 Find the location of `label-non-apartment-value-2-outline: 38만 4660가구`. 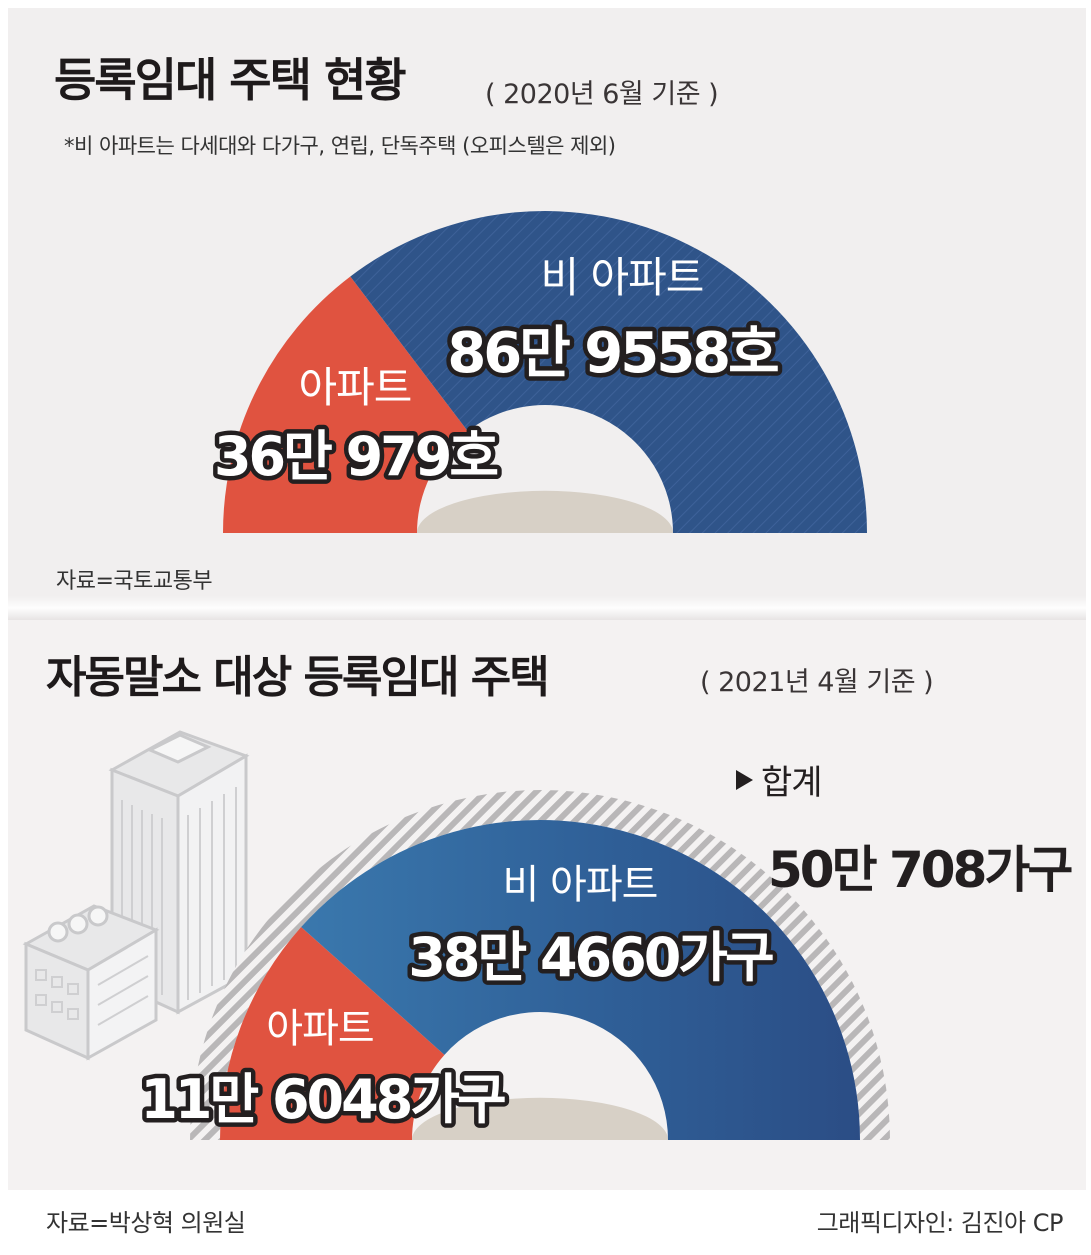

label-non-apartment-value-2-outline: 38만 4660가구 is located at coordinates (590, 957).